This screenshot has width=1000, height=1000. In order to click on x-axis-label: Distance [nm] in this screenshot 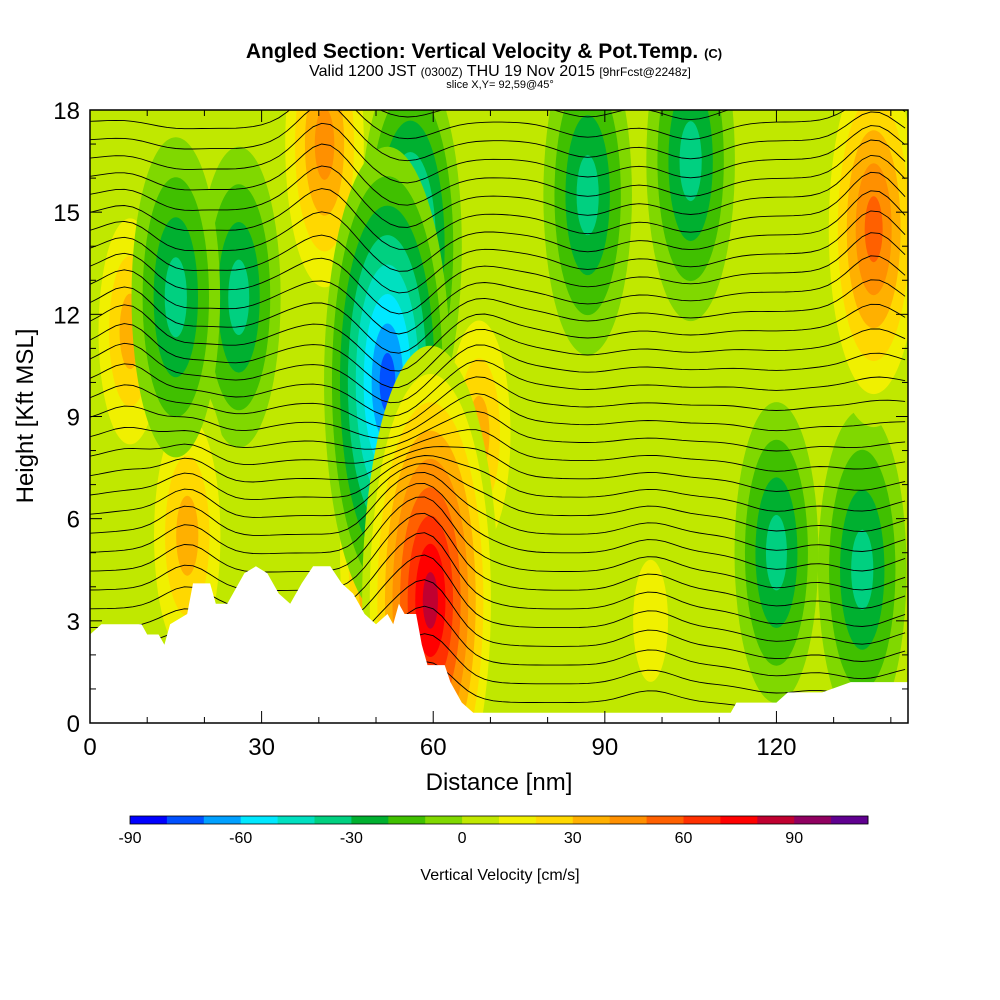, I will do `click(499, 782)`.